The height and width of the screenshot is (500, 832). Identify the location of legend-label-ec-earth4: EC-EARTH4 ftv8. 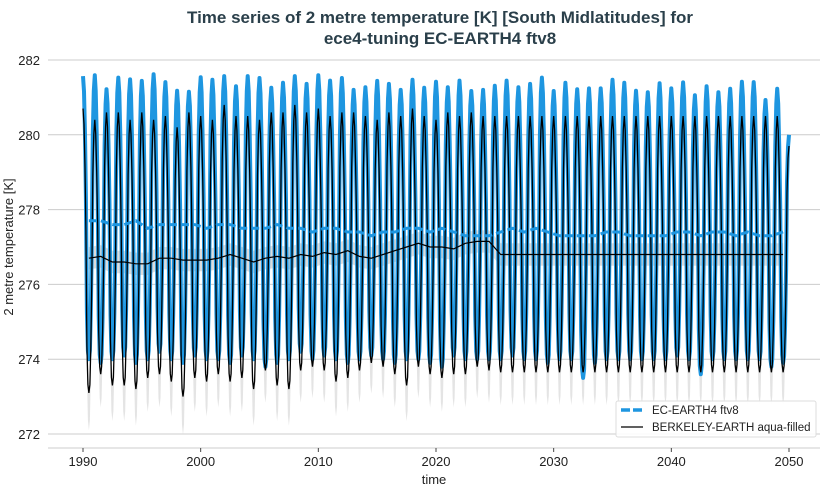
(695, 411).